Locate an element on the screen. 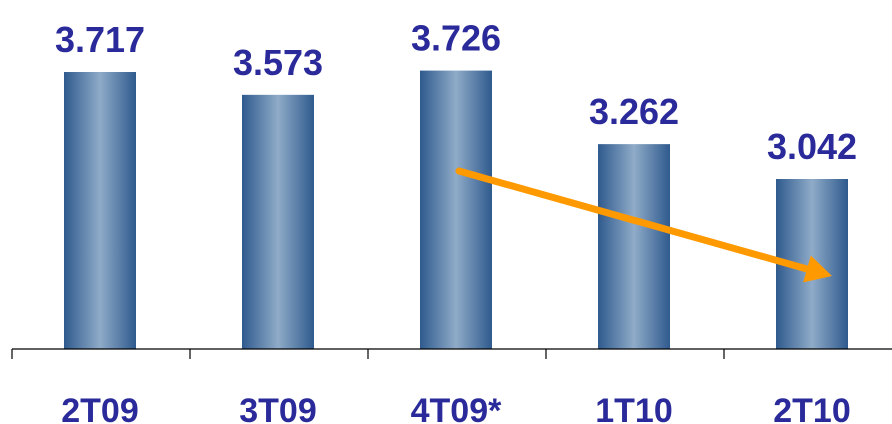 This screenshot has width=892, height=424. value-label: 3.042 is located at coordinates (812, 146).